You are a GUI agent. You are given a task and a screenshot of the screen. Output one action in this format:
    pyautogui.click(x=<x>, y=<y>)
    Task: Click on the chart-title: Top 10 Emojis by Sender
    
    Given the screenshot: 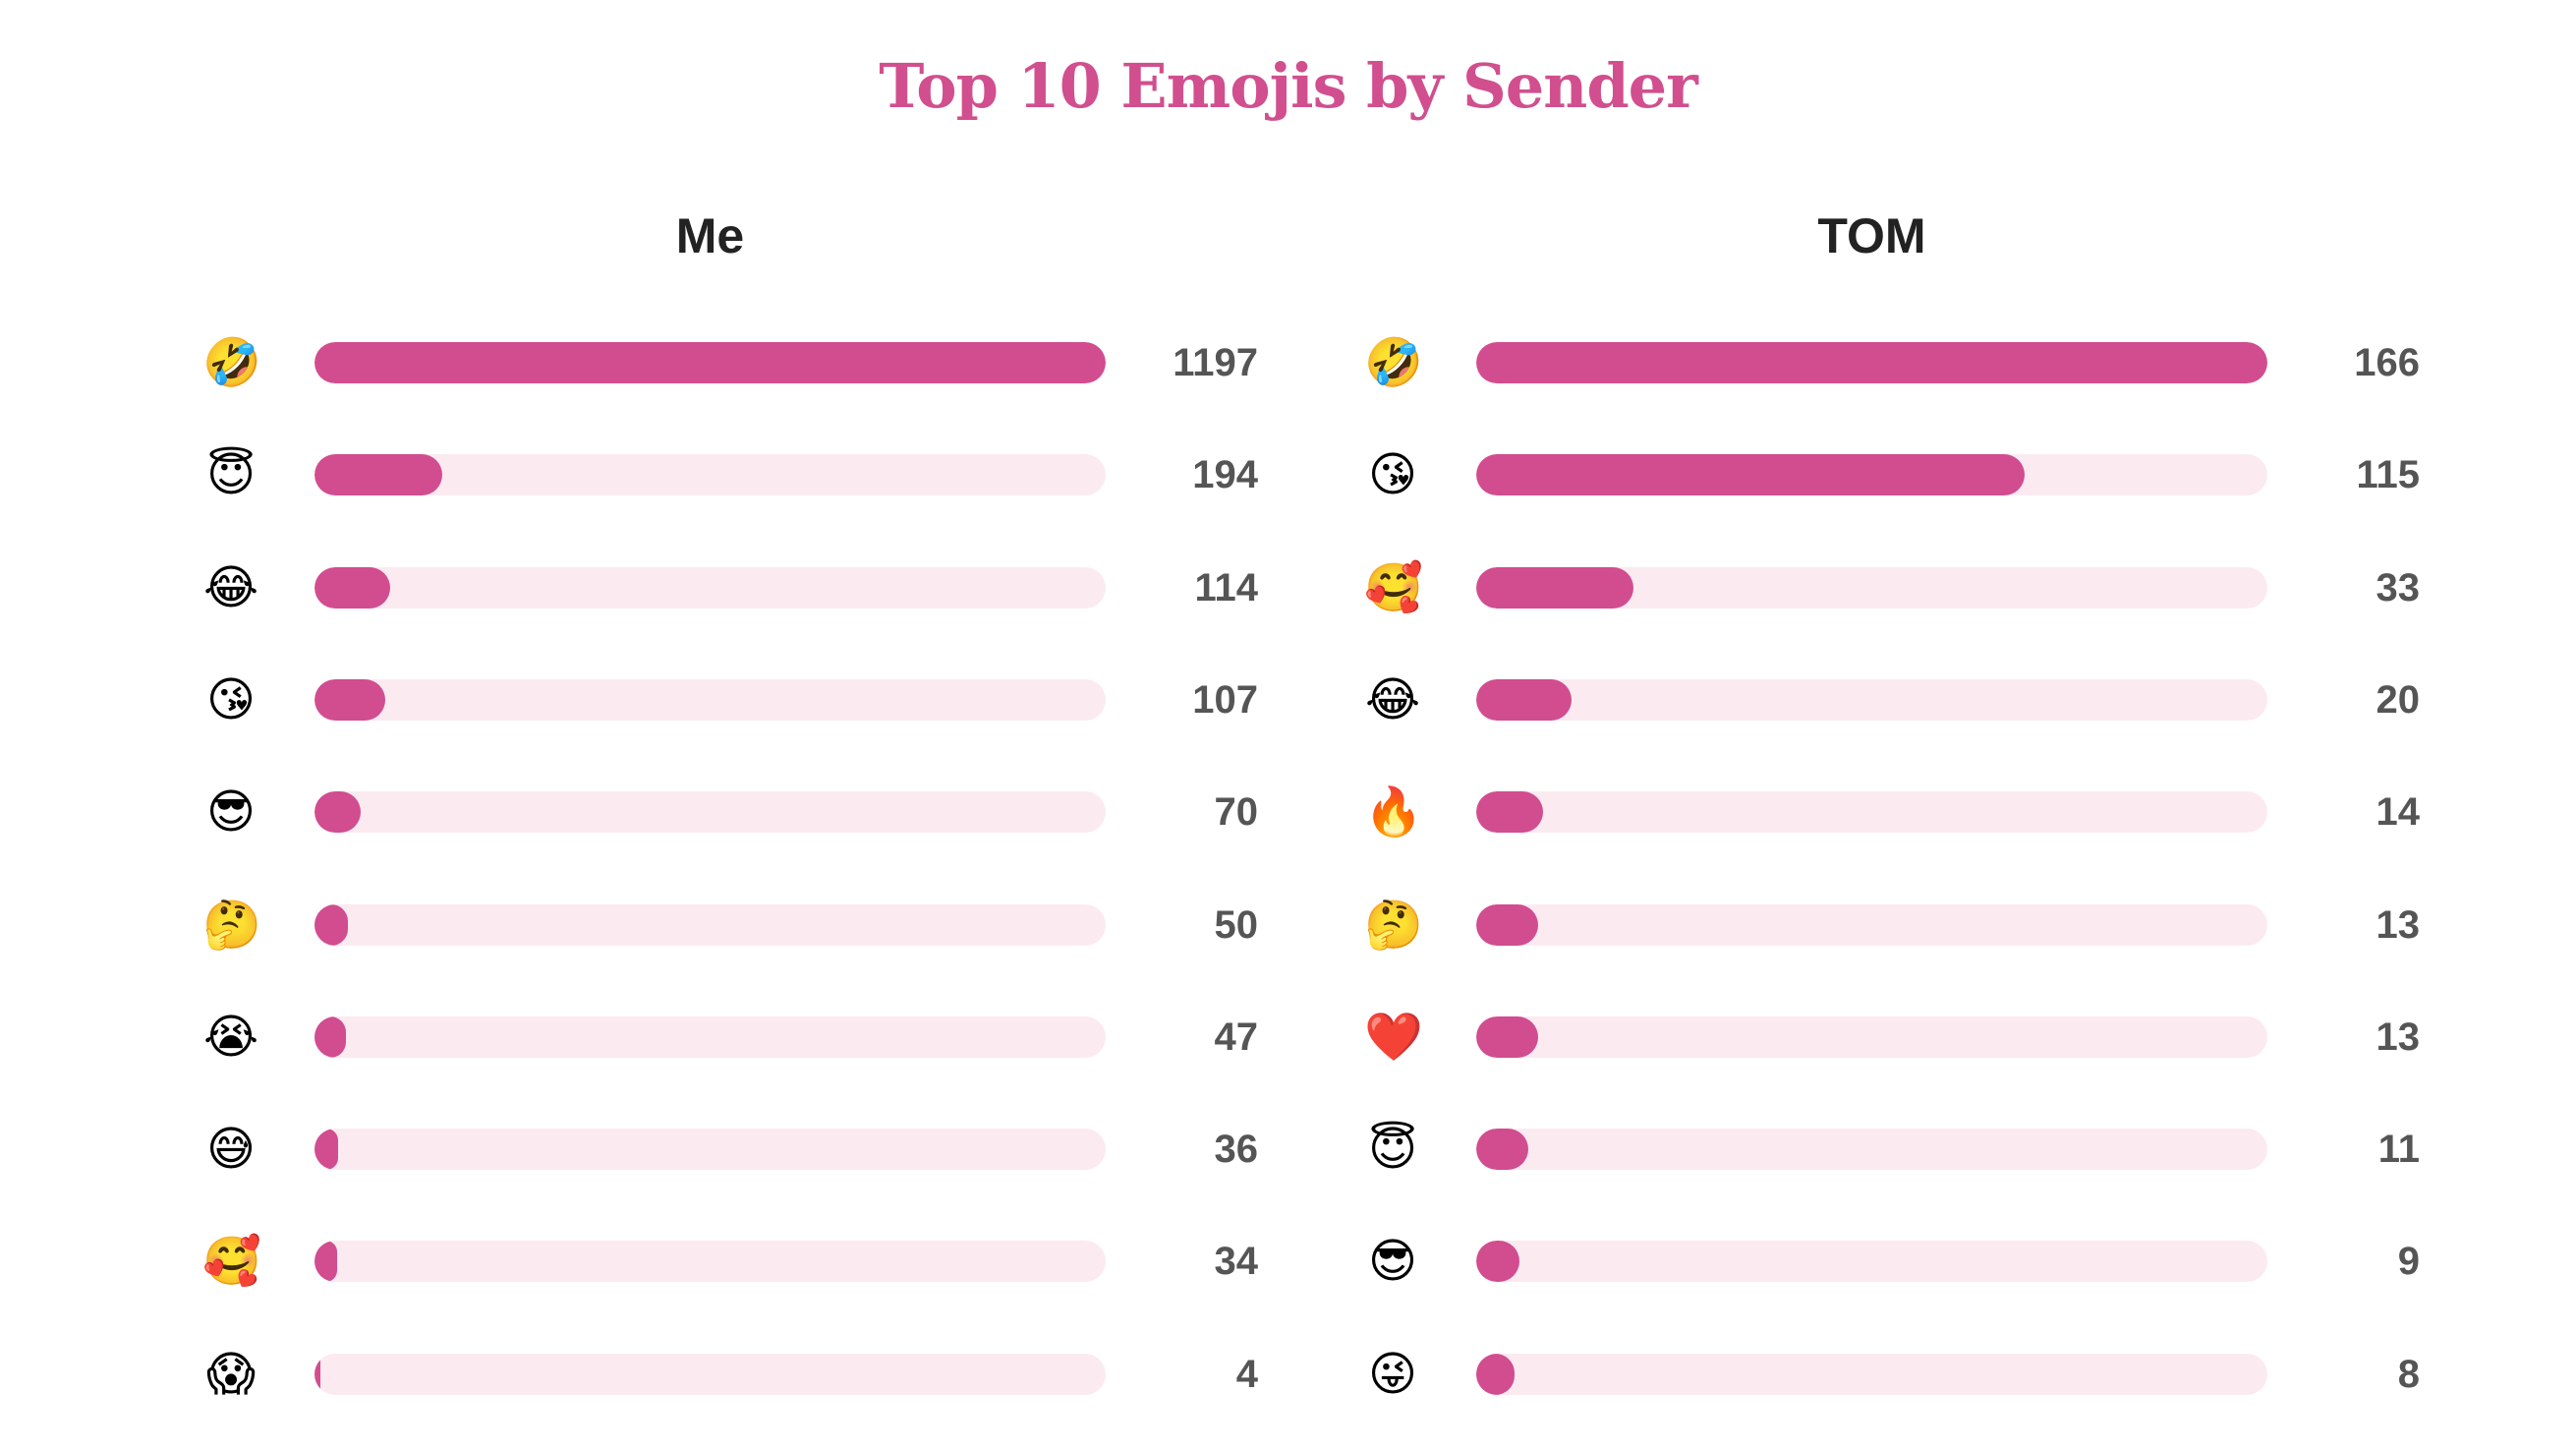 What is the action you would take?
    pyautogui.click(x=1289, y=86)
    